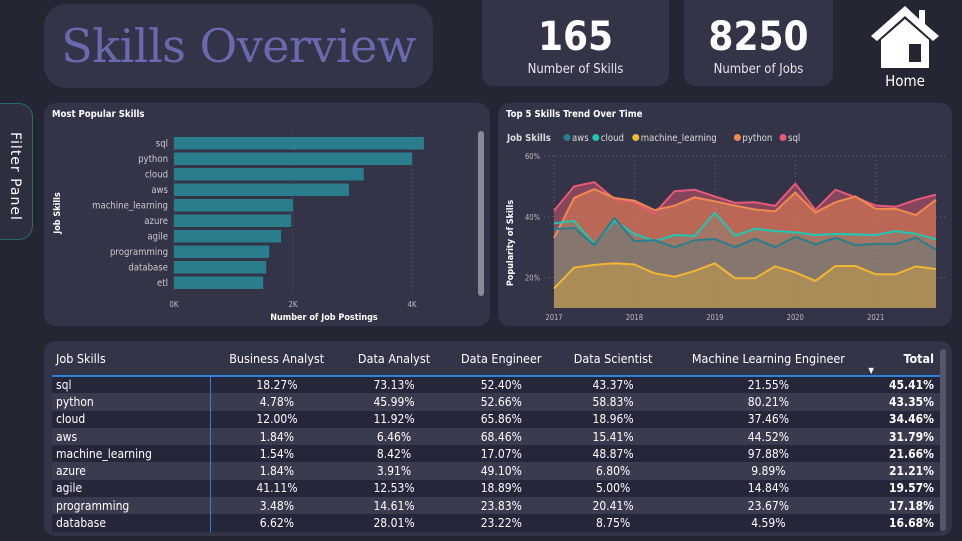  What do you see at coordinates (613, 362) in the screenshot?
I see `column-header: Data Scientist` at bounding box center [613, 362].